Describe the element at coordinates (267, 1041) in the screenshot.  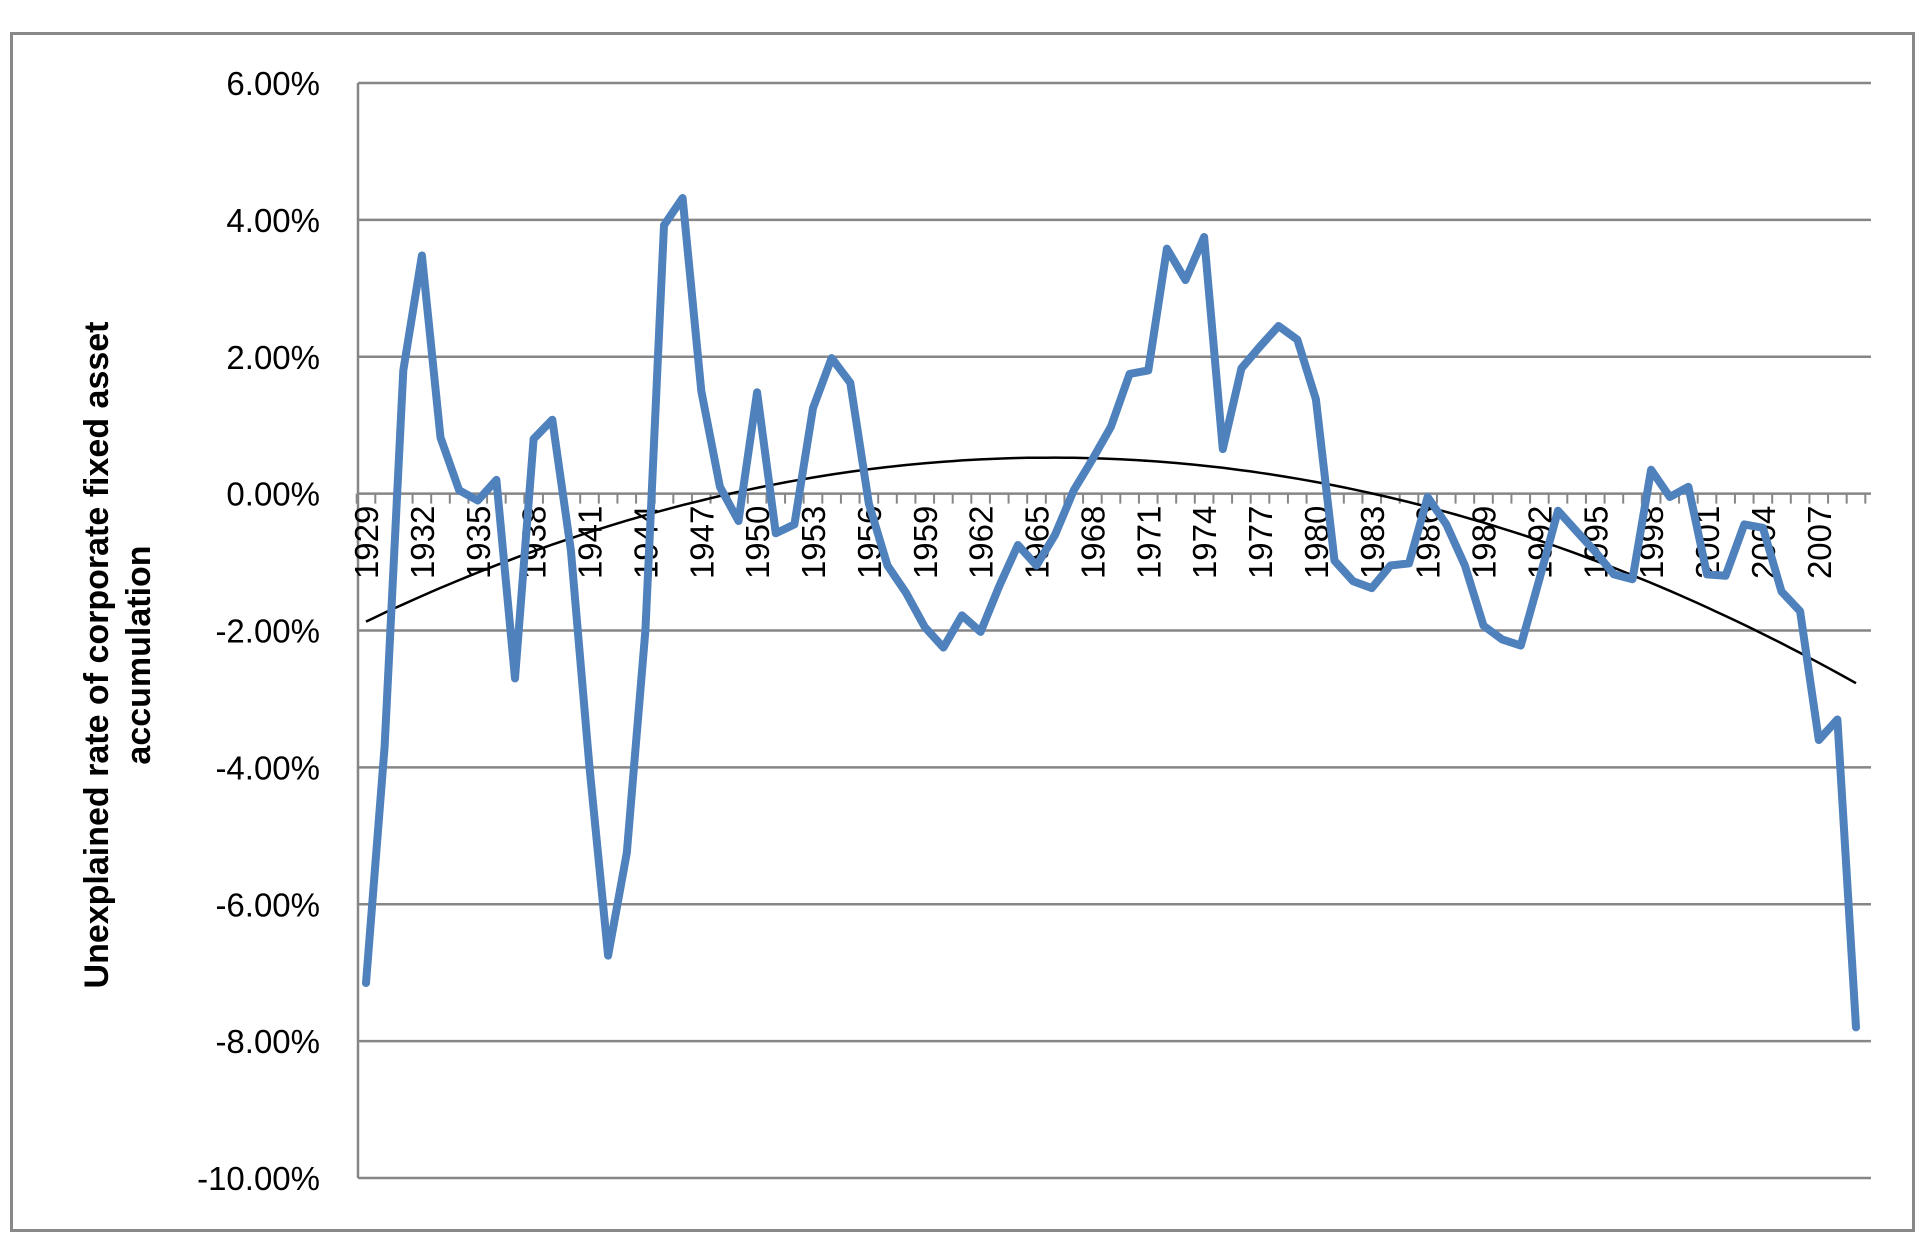
I see `y-tick-label: -8.00%` at that location.